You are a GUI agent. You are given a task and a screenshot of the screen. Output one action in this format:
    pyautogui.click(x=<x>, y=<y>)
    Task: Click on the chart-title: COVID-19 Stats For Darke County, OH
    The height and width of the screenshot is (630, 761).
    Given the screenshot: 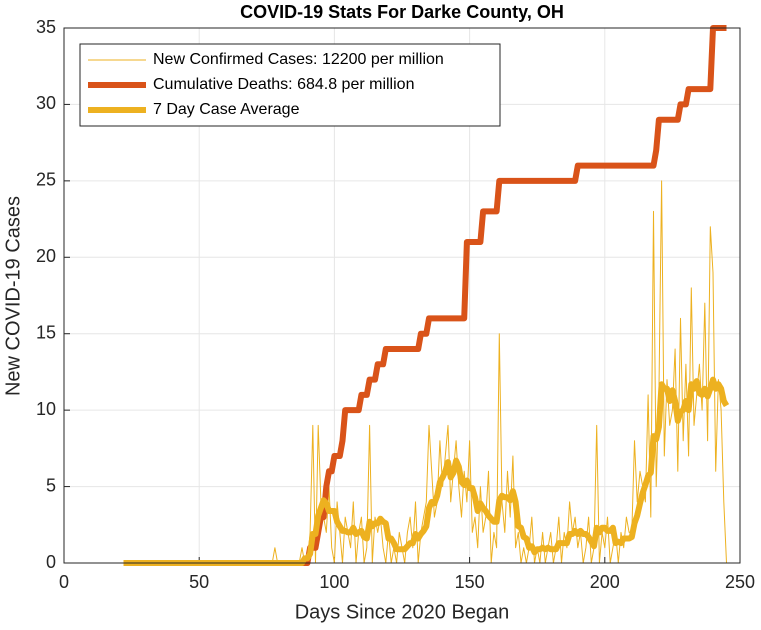 What is the action you would take?
    pyautogui.click(x=402, y=12)
    